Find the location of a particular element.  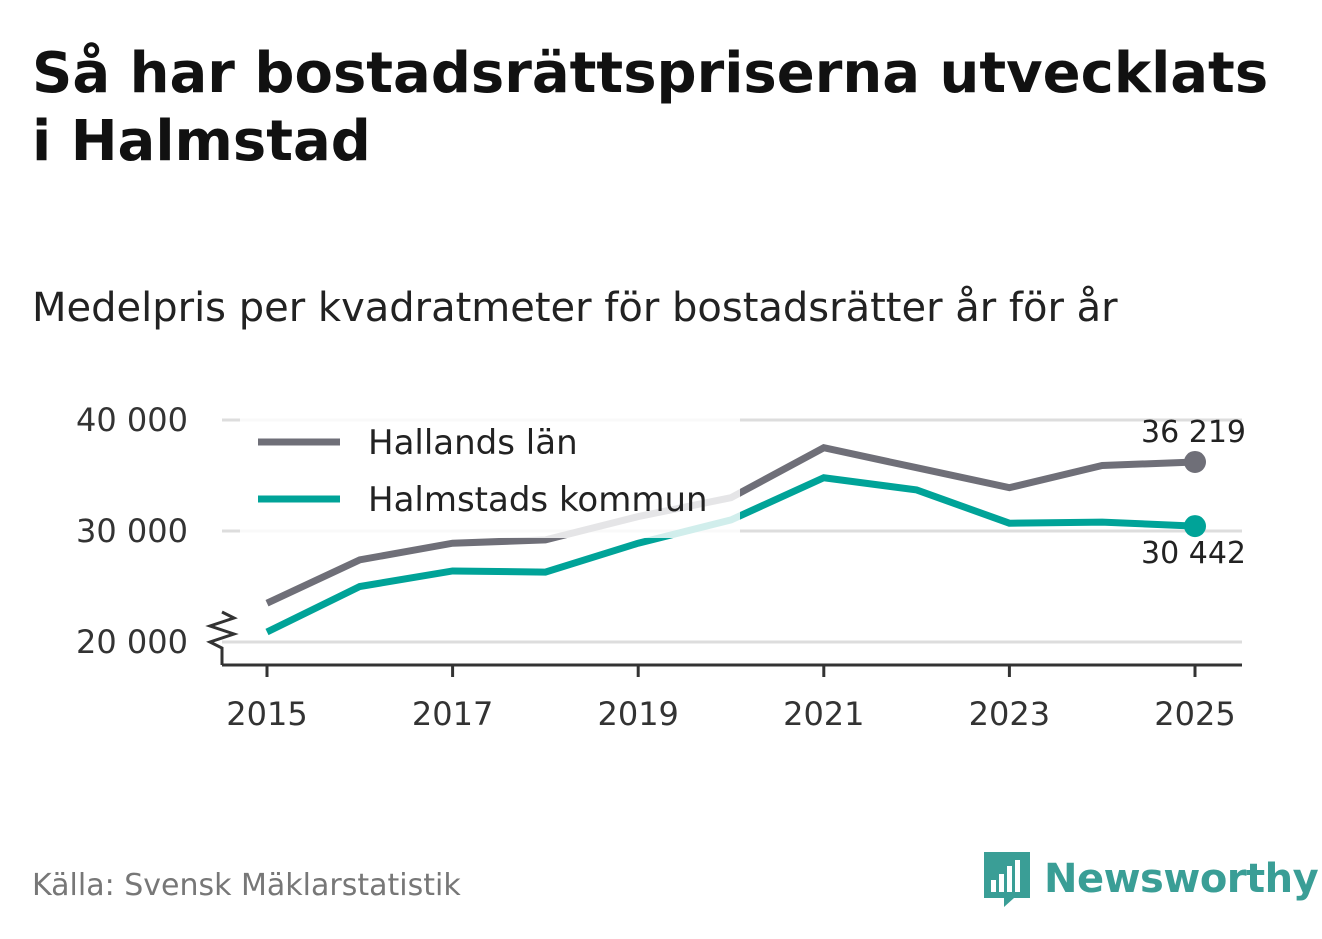

legend: Hallands län Halmstads kommun is located at coordinates (483, 471).